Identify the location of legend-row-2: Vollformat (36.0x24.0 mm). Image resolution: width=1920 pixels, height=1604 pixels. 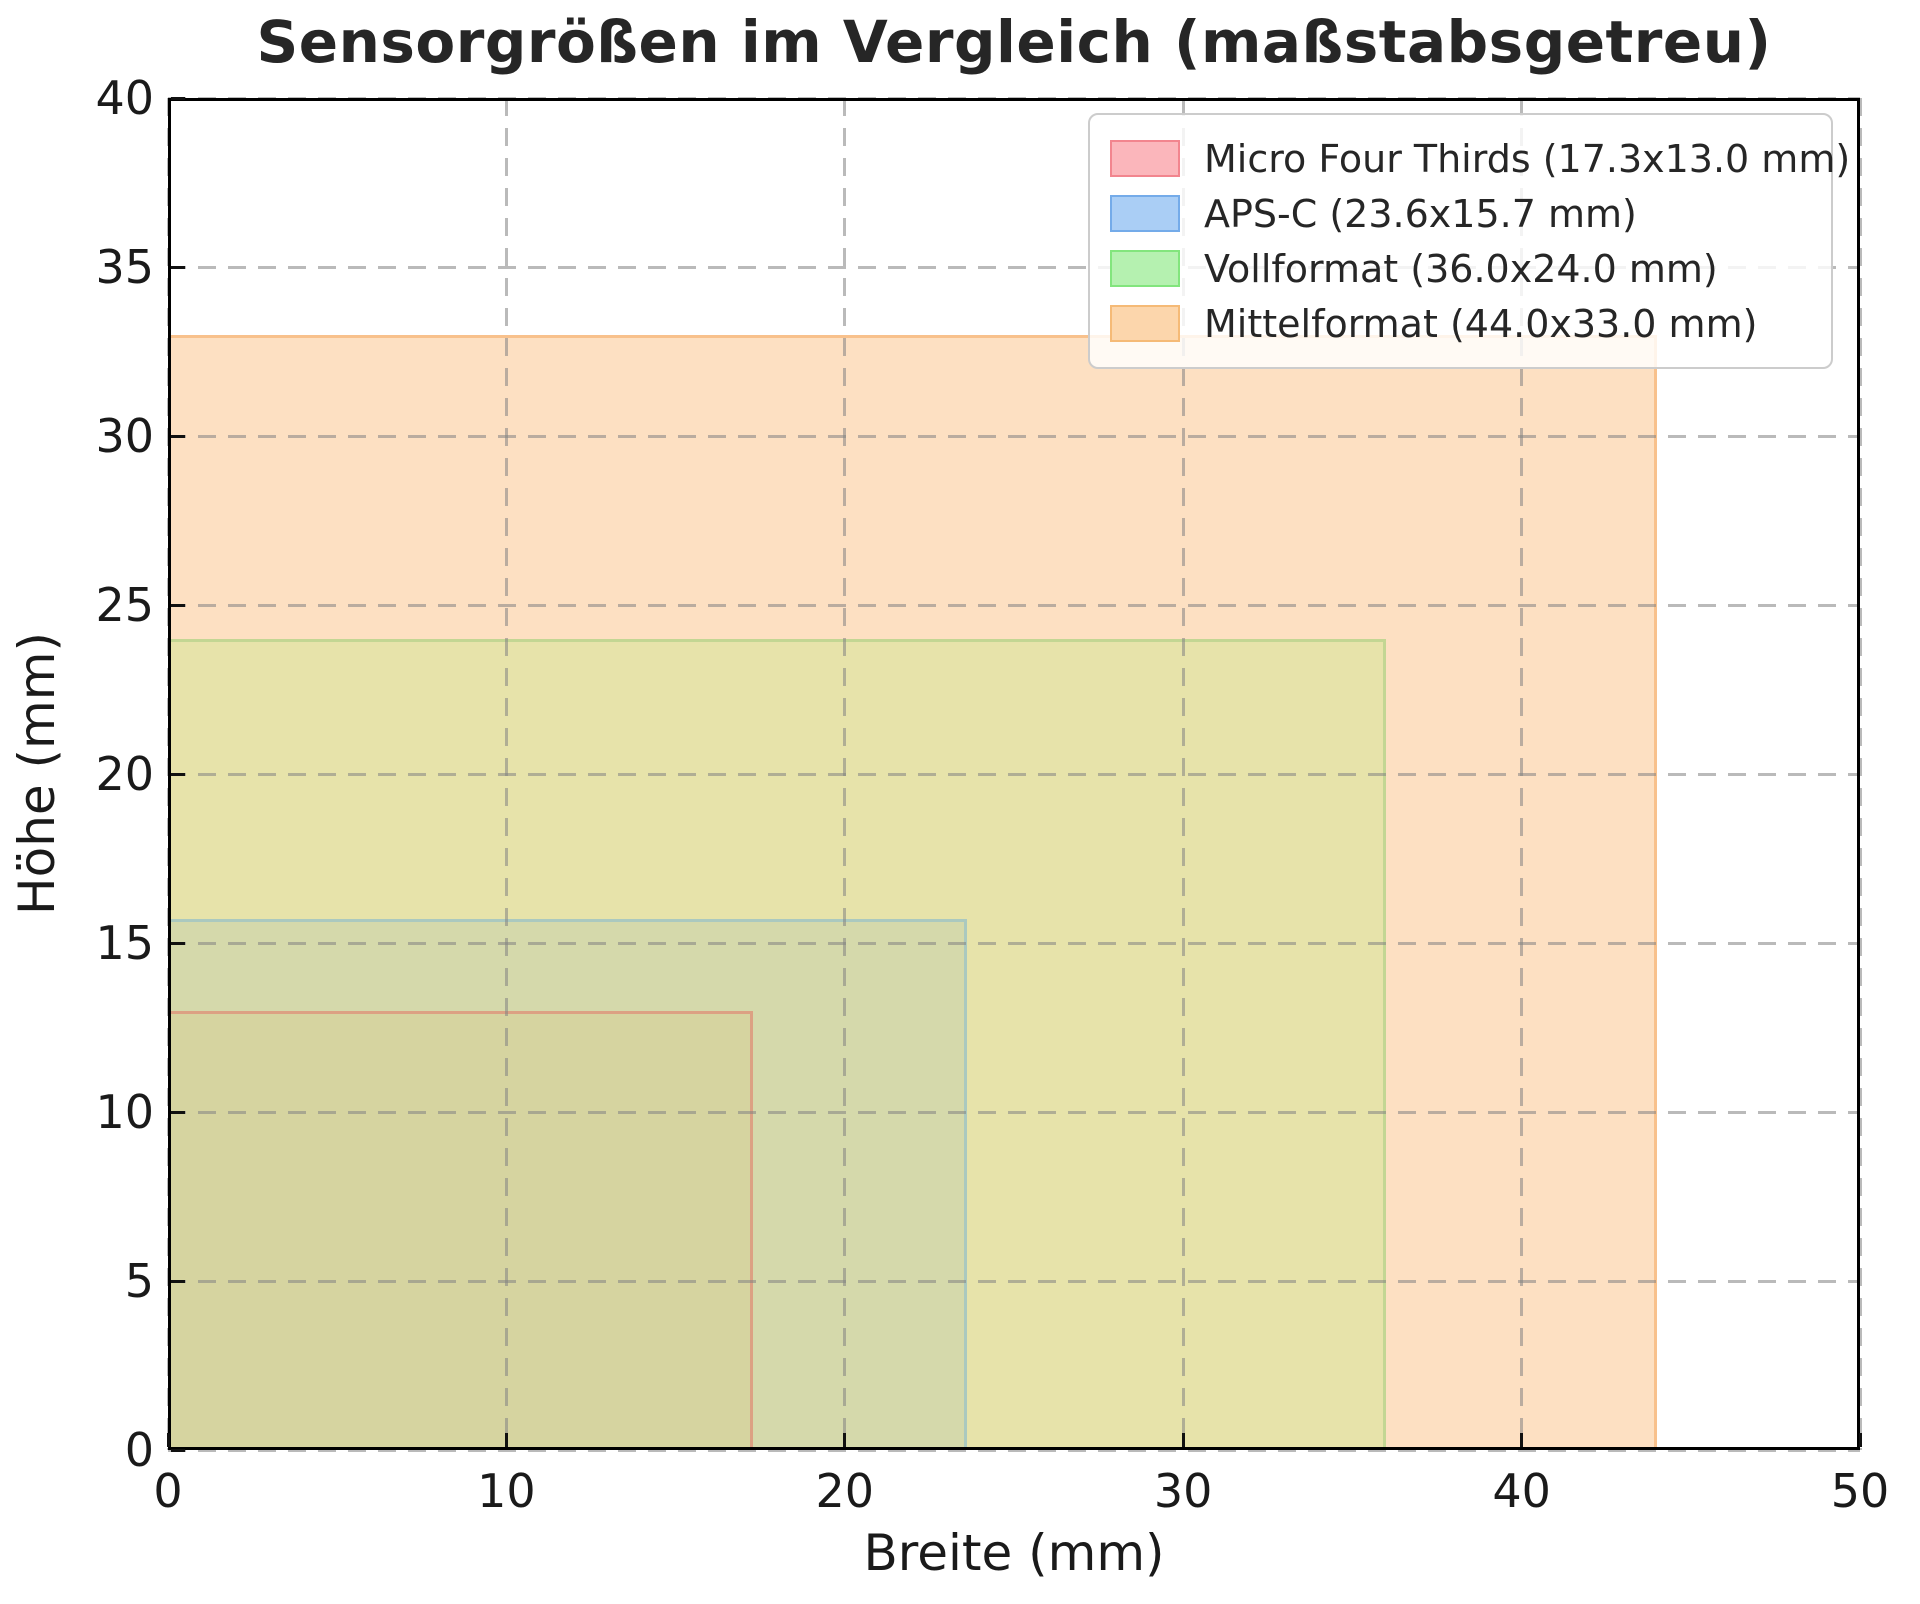
(1460, 268).